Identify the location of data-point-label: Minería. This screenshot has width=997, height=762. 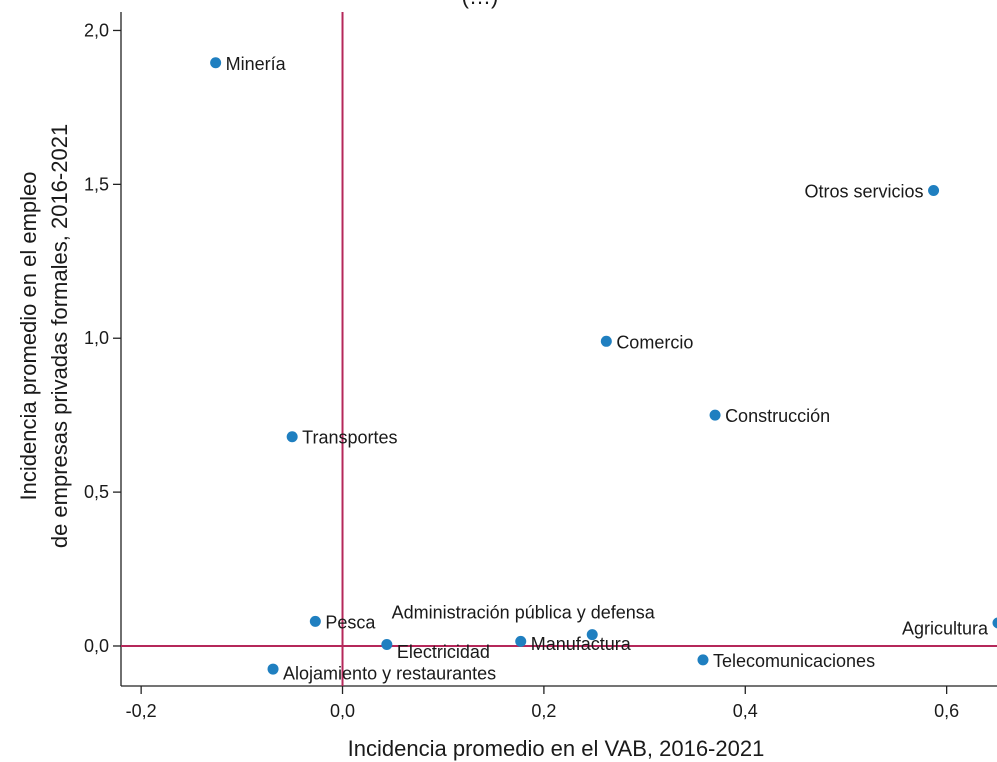
(256, 64).